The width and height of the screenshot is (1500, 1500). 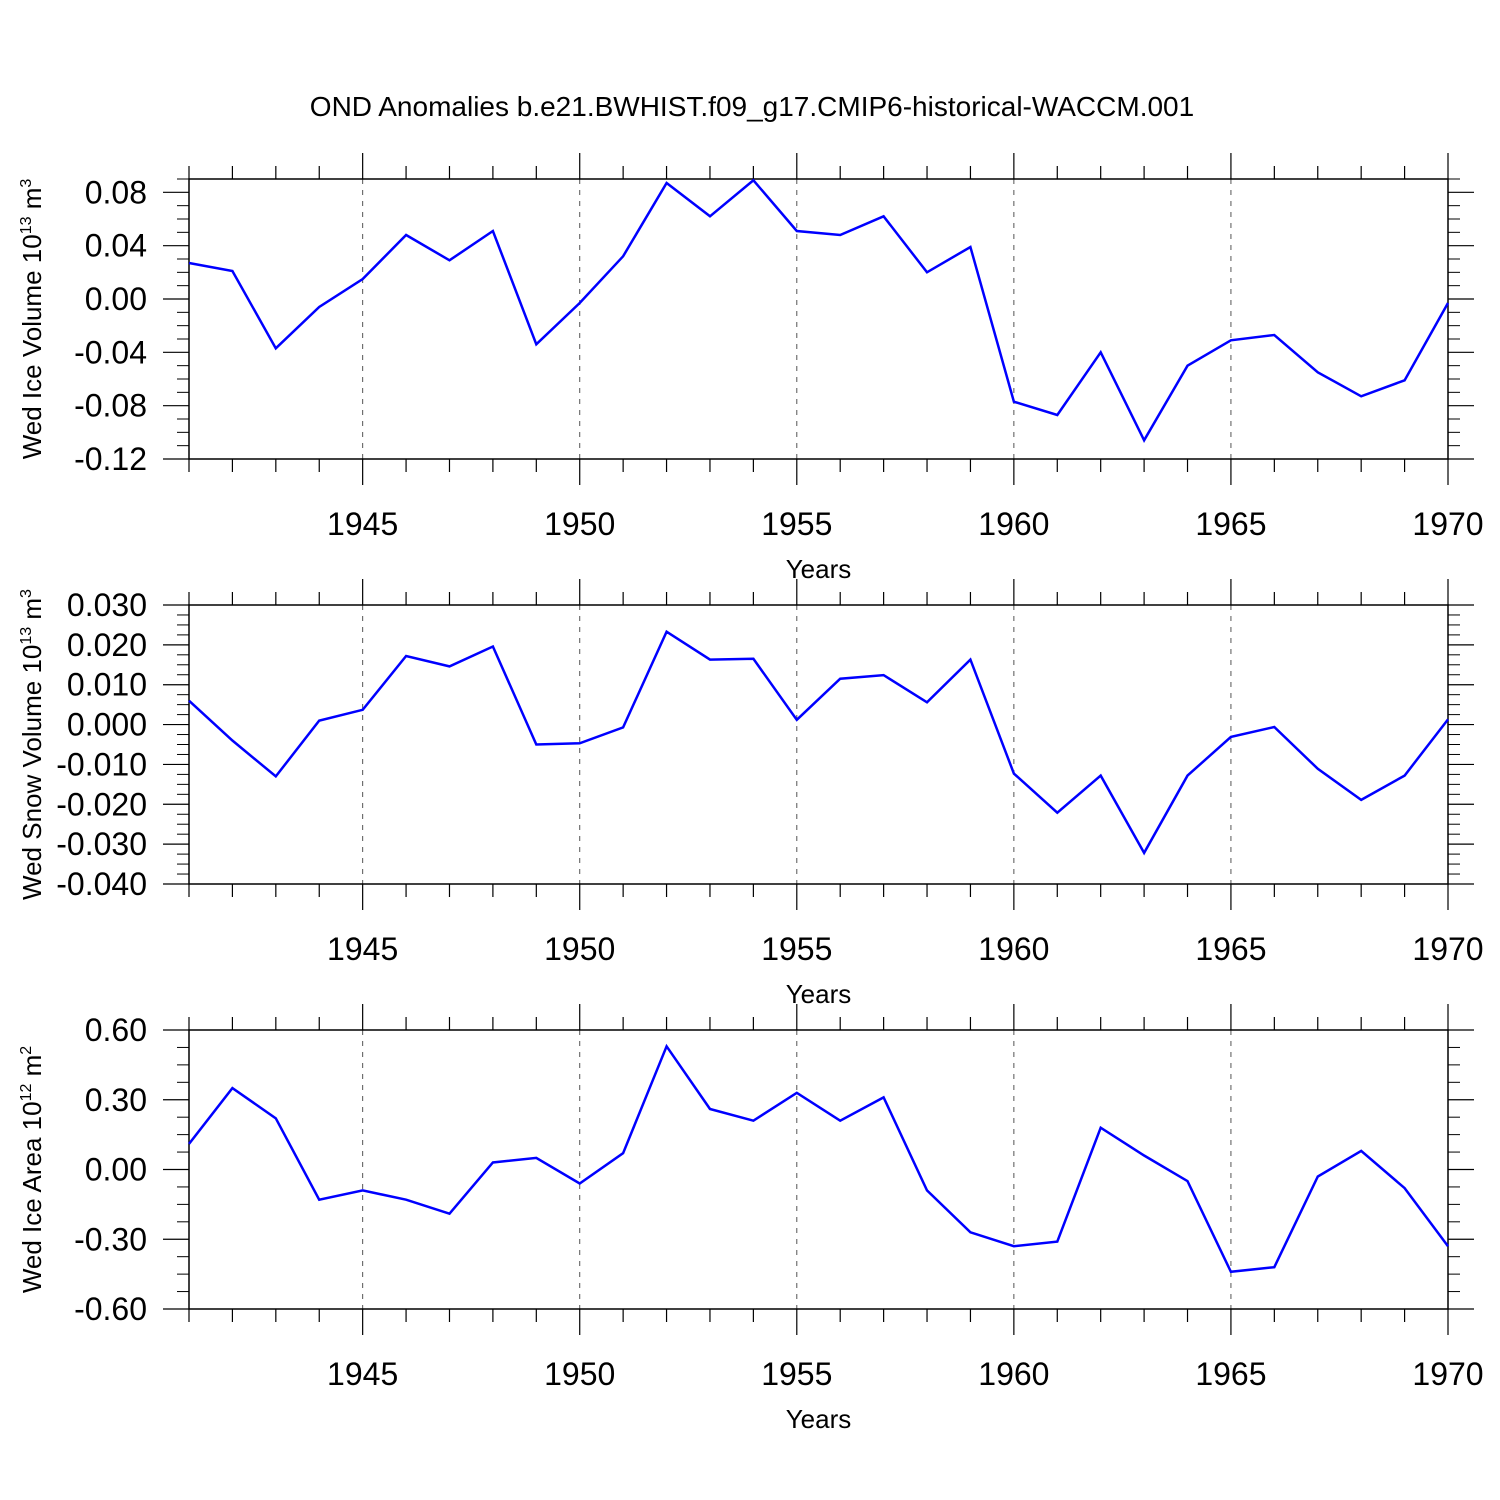 I want to click on y-tick-label: 0.60, so click(x=116, y=1030).